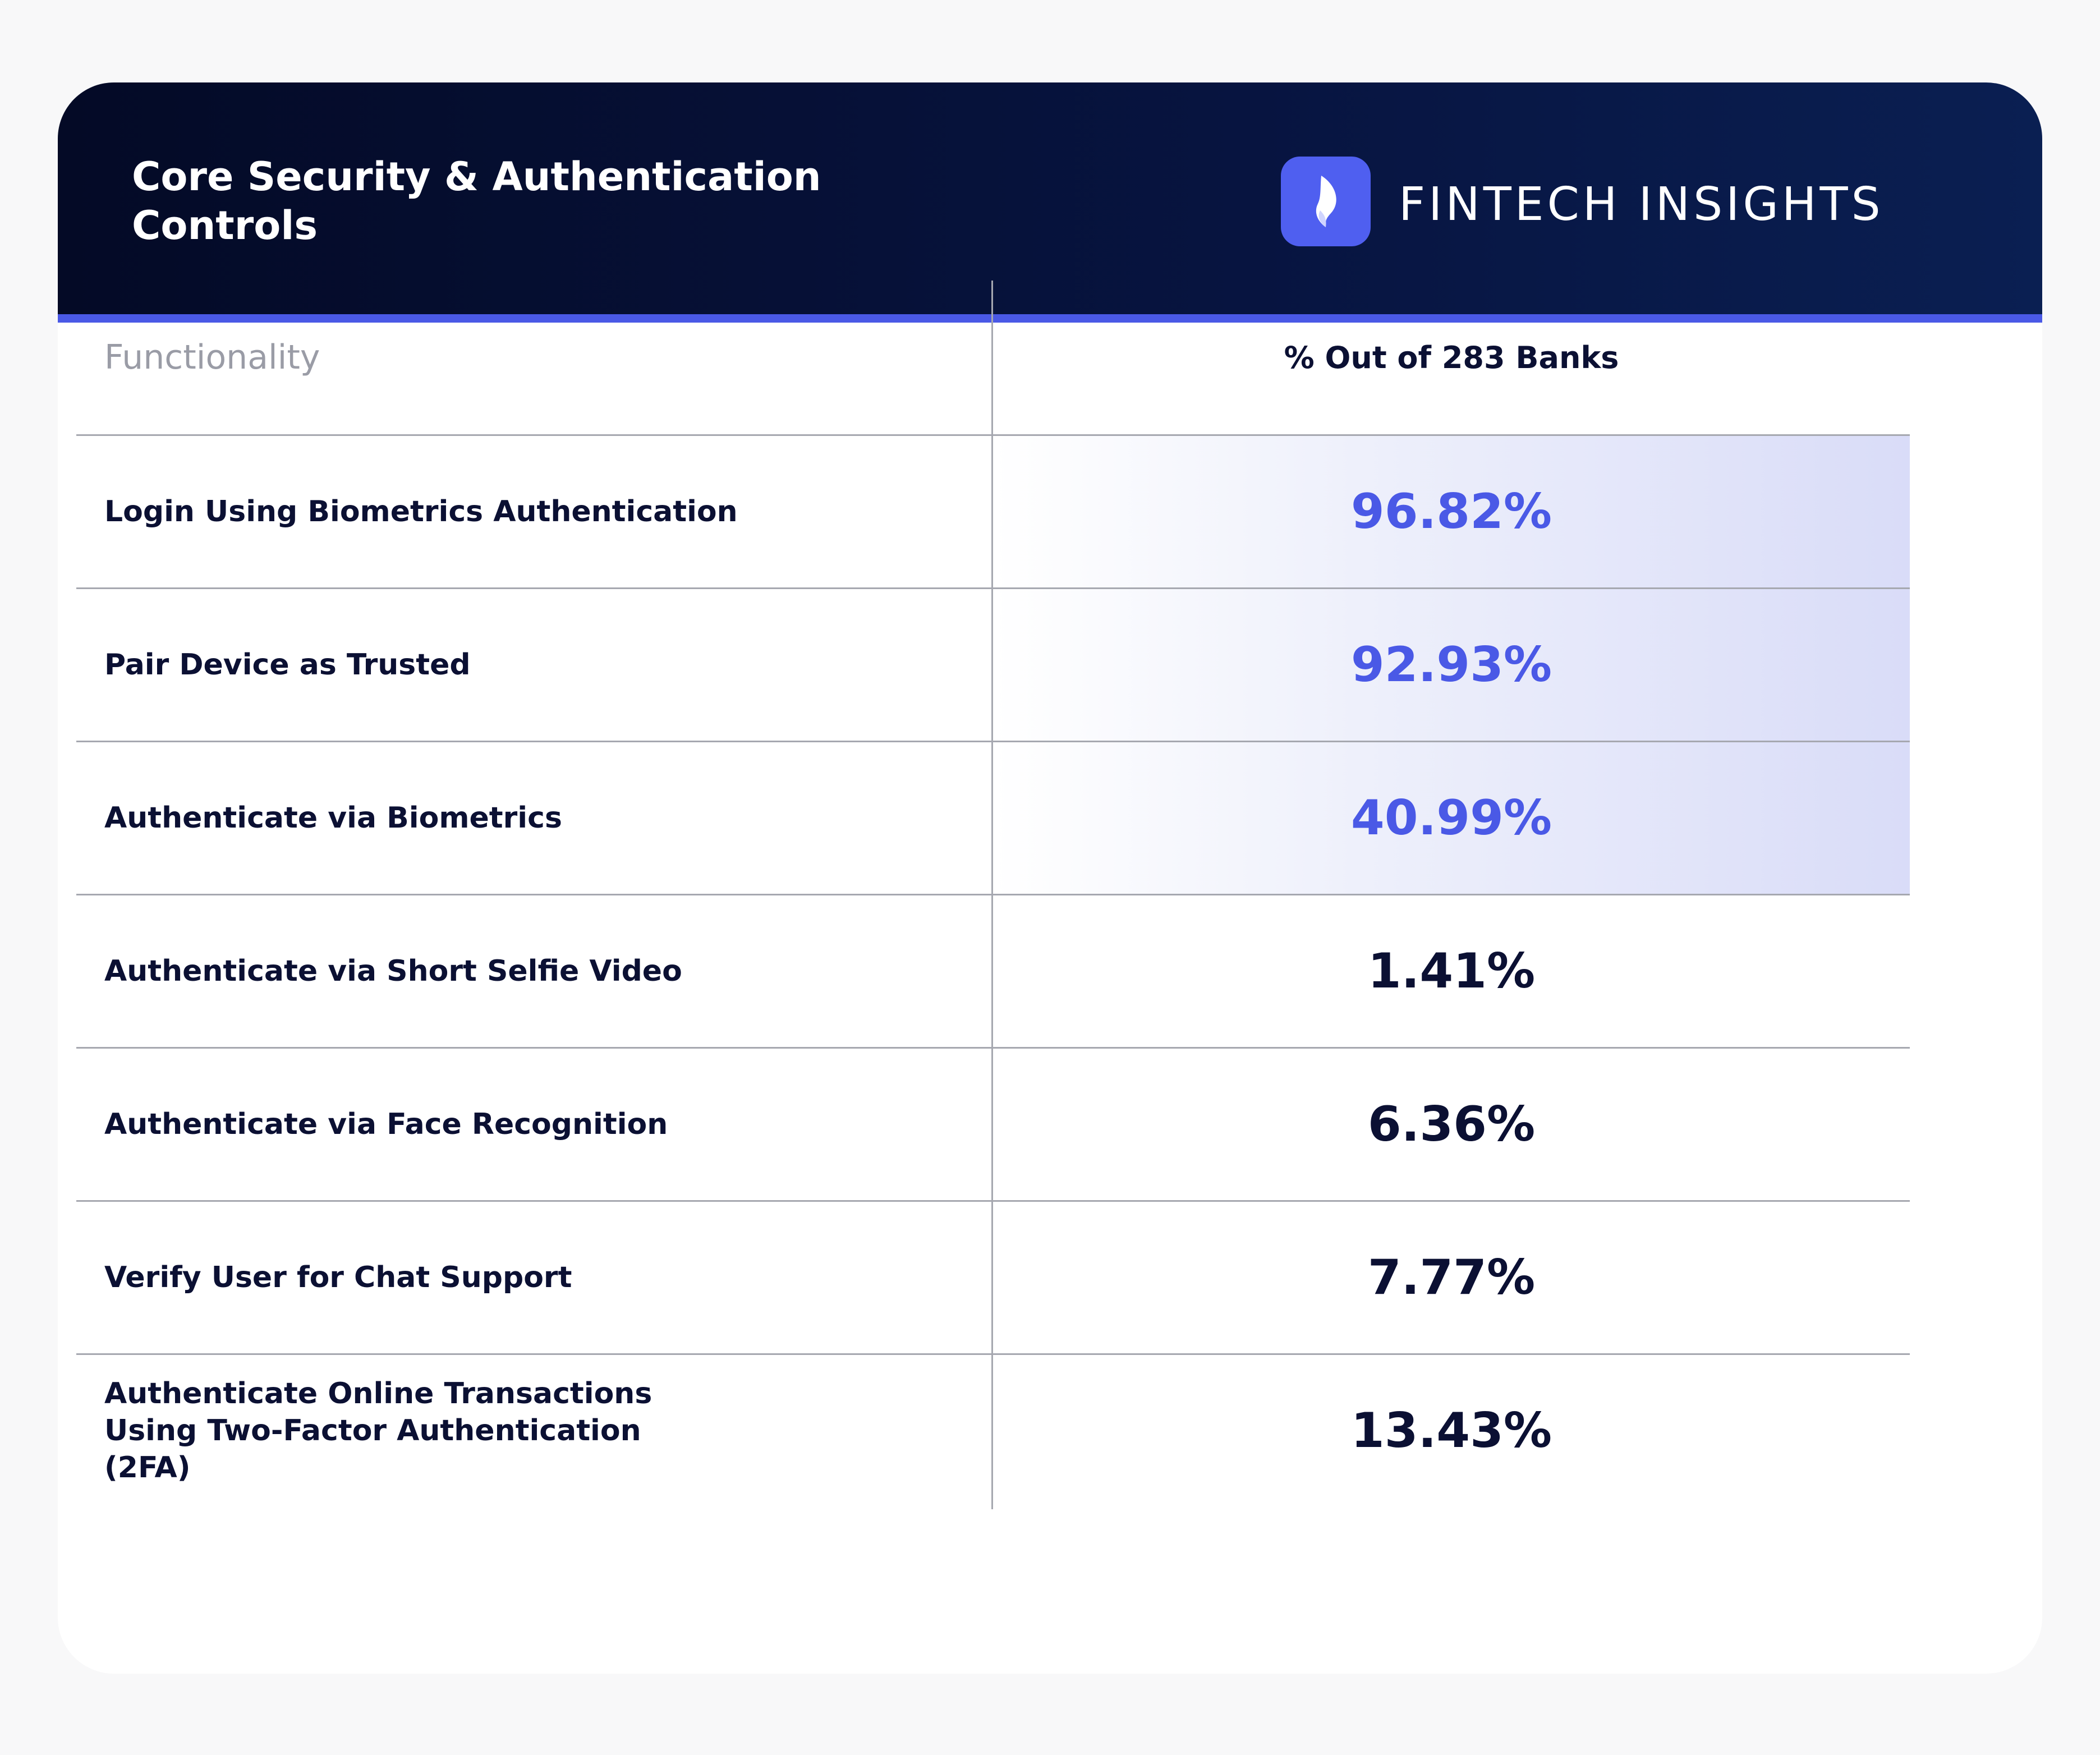  What do you see at coordinates (1451, 511) in the screenshot?
I see `row-value: 96.82%` at bounding box center [1451, 511].